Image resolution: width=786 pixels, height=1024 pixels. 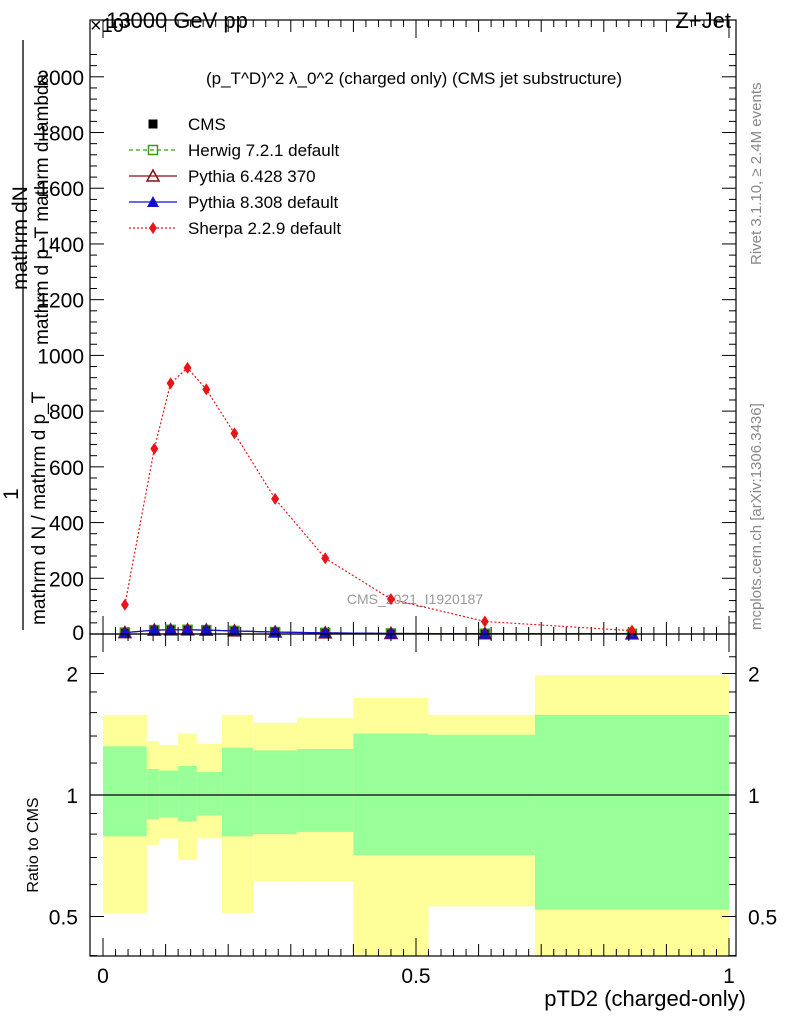 What do you see at coordinates (42, 209) in the screenshot?
I see `y-label-numerator-2: mathrm d p_T mathrm d lambda` at bounding box center [42, 209].